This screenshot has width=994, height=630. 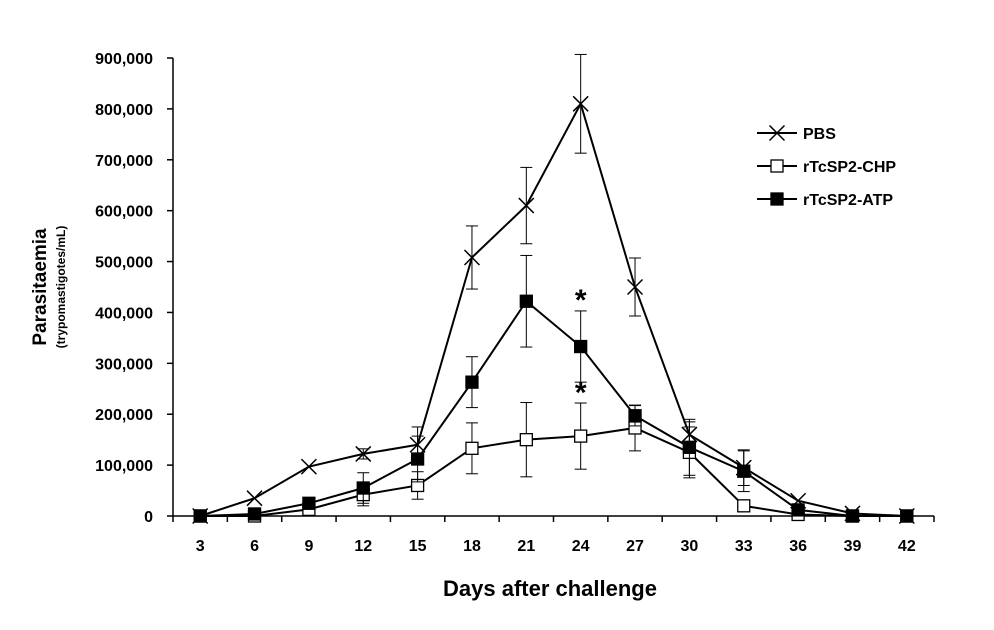 What do you see at coordinates (124, 263) in the screenshot?
I see `y-tick-label: 500,000` at bounding box center [124, 263].